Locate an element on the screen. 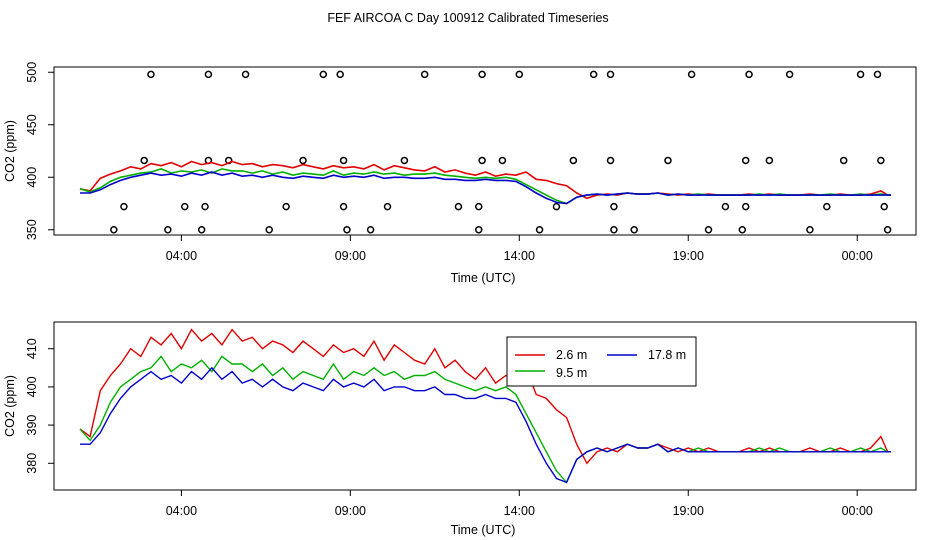  top-x-axis-label: Time (UTC) is located at coordinates (483, 278).